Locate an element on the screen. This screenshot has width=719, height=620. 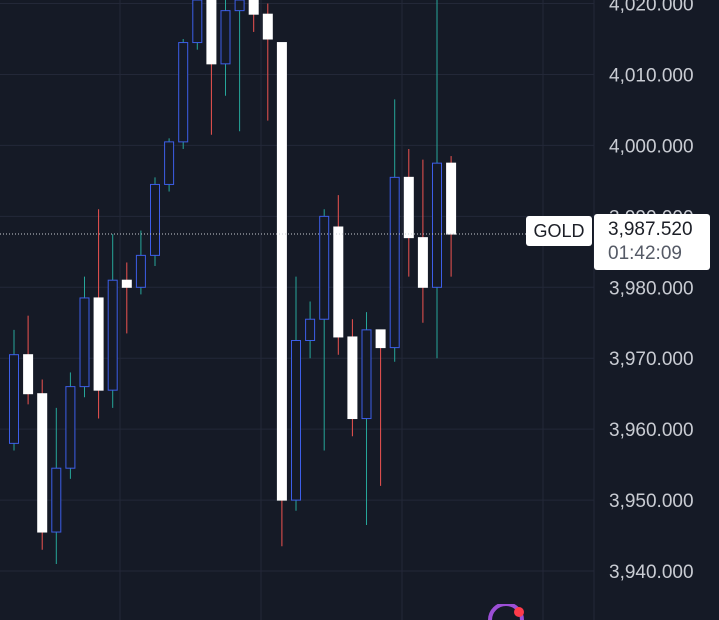
gauge-widget-icon is located at coordinates (506, 612).